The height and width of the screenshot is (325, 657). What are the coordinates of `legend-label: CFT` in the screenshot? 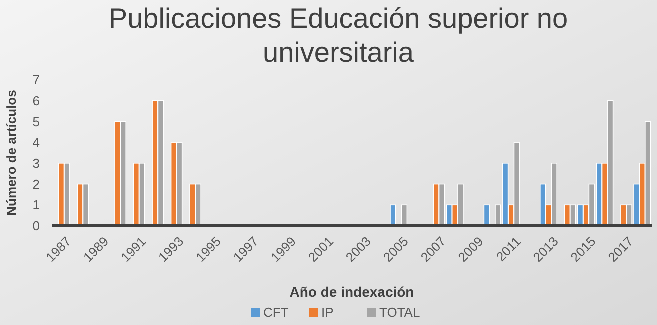 It's located at (276, 312).